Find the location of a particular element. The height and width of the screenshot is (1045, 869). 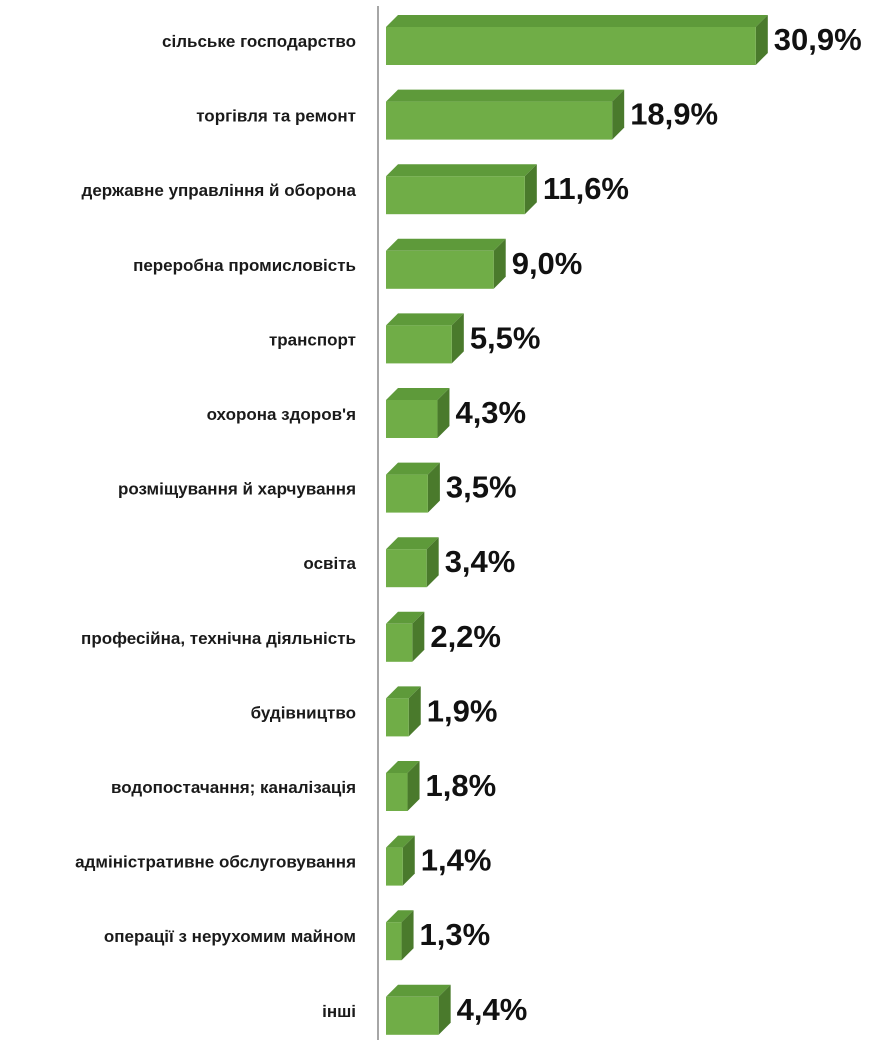

value-label: 1,3% is located at coordinates (455, 934).